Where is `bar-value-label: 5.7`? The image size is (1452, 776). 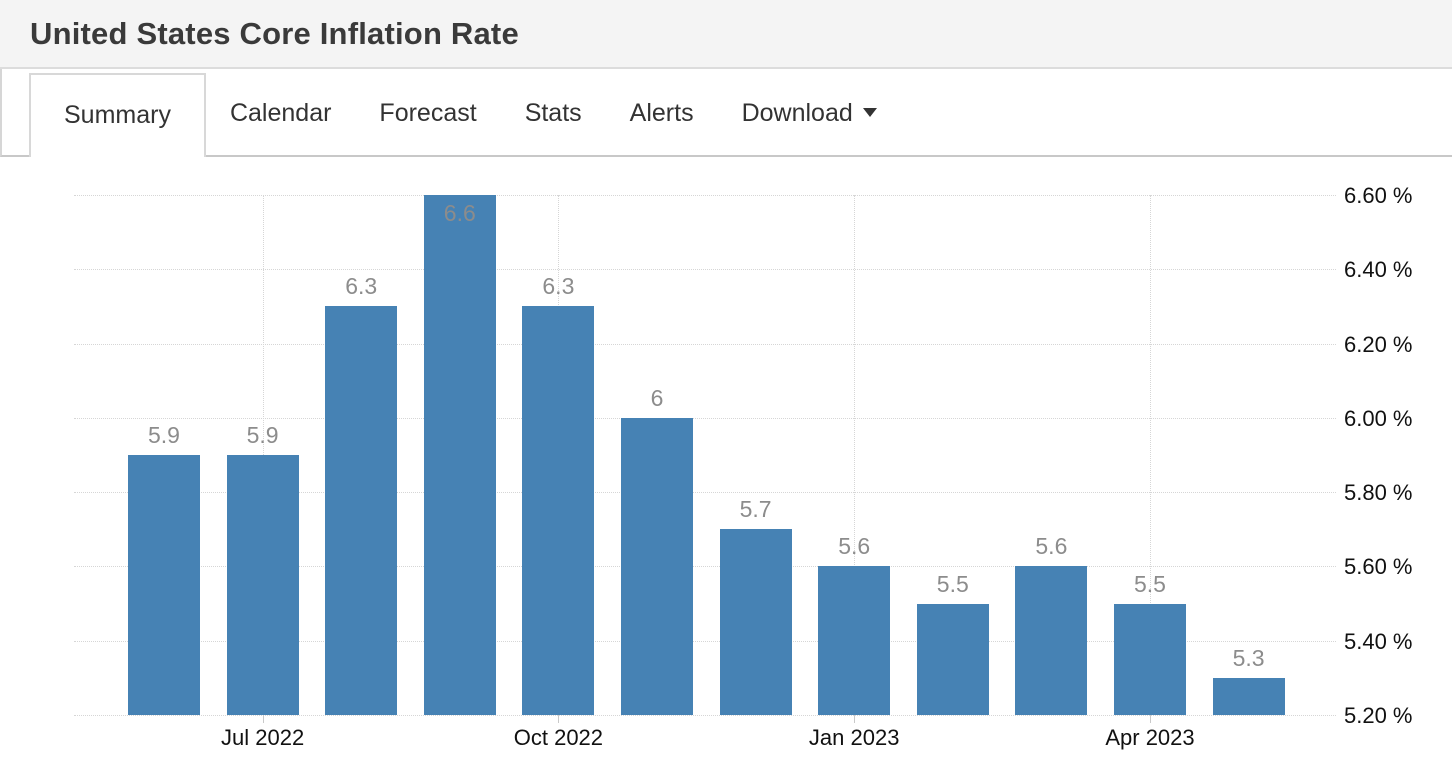
bar-value-label: 5.7 is located at coordinates (755, 509).